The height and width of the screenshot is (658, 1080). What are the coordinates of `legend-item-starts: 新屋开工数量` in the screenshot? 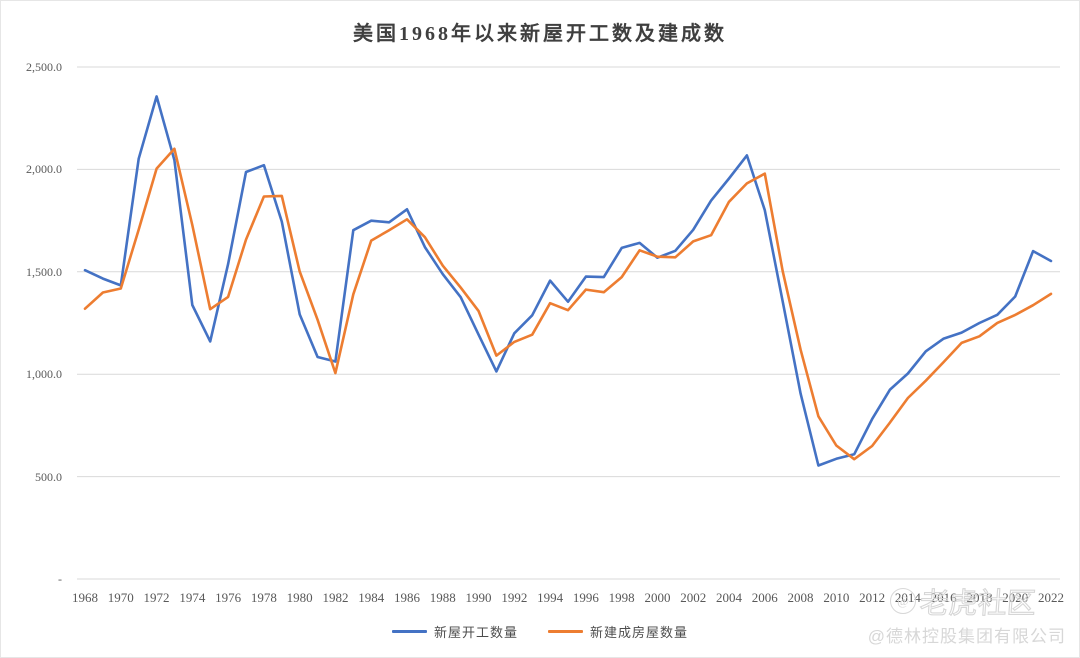 It's located at (454, 631).